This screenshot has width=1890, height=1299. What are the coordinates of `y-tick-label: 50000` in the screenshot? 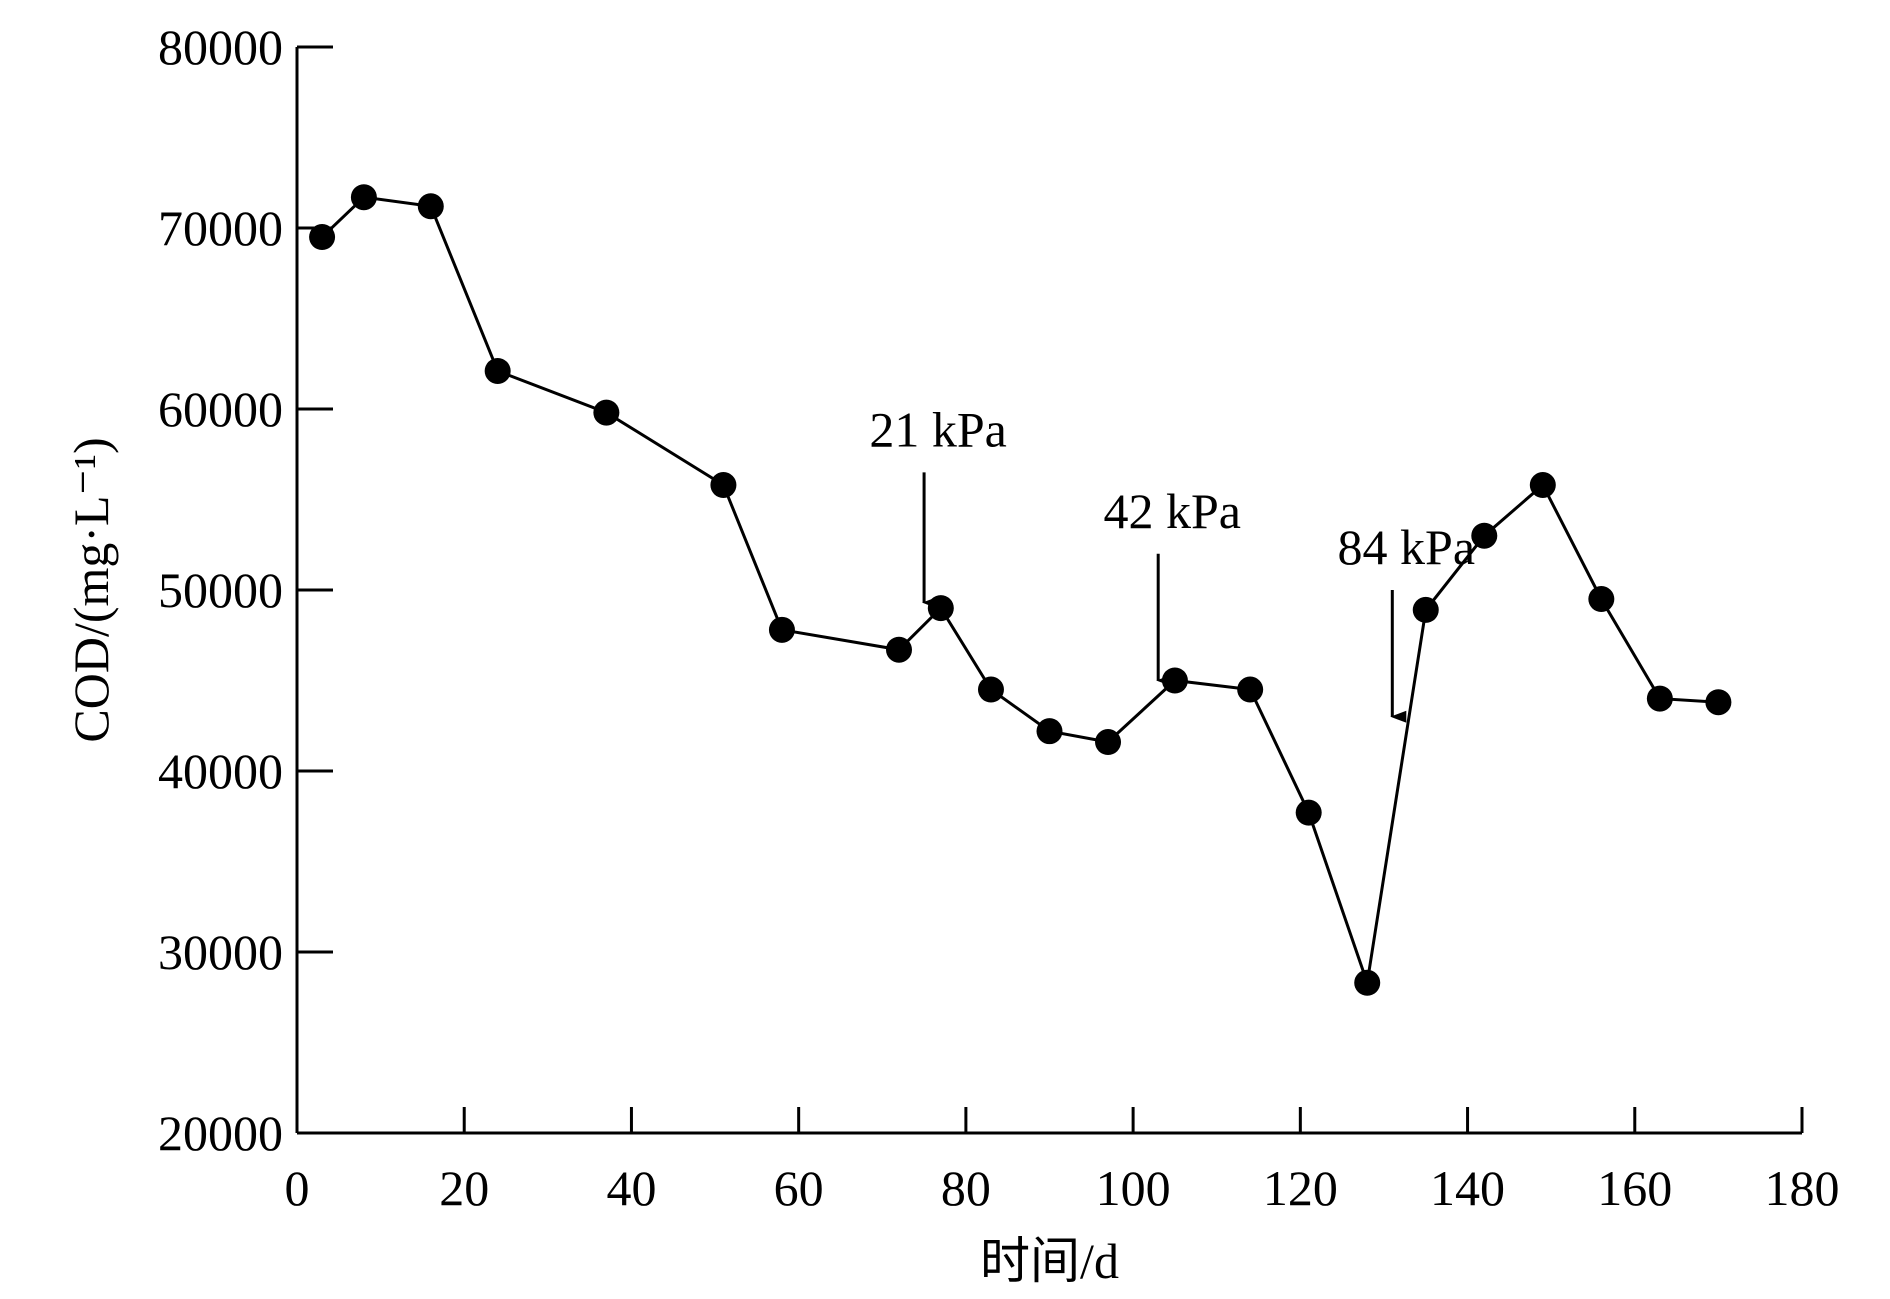 It's located at (220, 590).